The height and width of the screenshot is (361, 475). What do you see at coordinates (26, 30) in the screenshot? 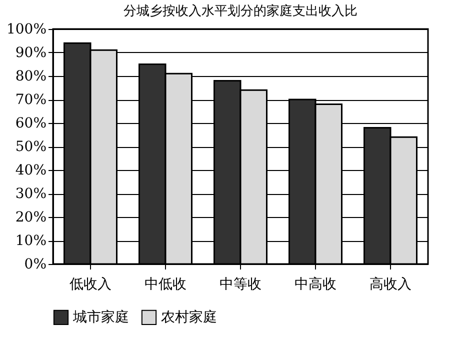
I see `y-tick-label: 100%` at bounding box center [26, 30].